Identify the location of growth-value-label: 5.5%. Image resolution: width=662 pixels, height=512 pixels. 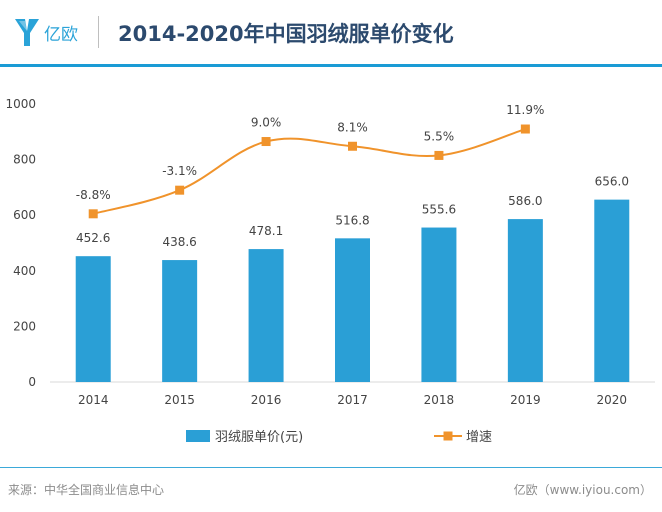
(439, 136).